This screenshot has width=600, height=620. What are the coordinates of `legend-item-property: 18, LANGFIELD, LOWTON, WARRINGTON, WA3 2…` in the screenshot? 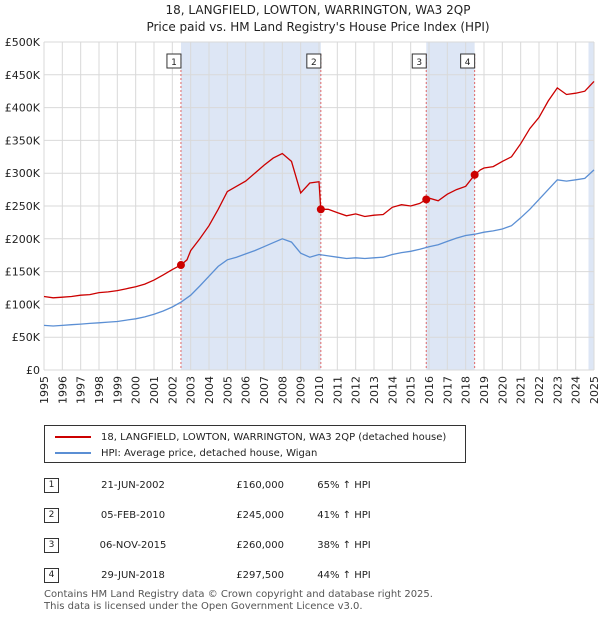 It's located at (250, 437).